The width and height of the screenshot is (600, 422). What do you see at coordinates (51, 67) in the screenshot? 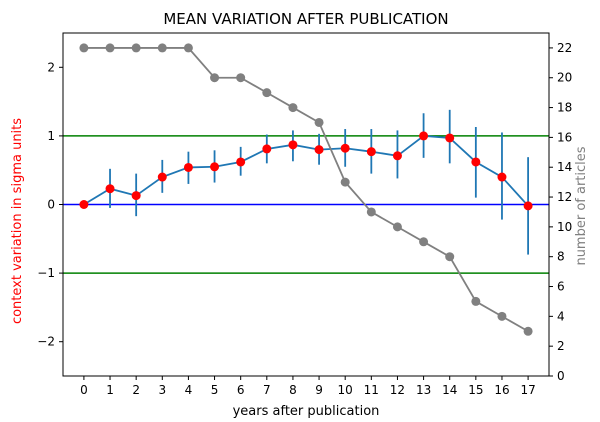
I see `left-tick-label: 2` at bounding box center [51, 67].